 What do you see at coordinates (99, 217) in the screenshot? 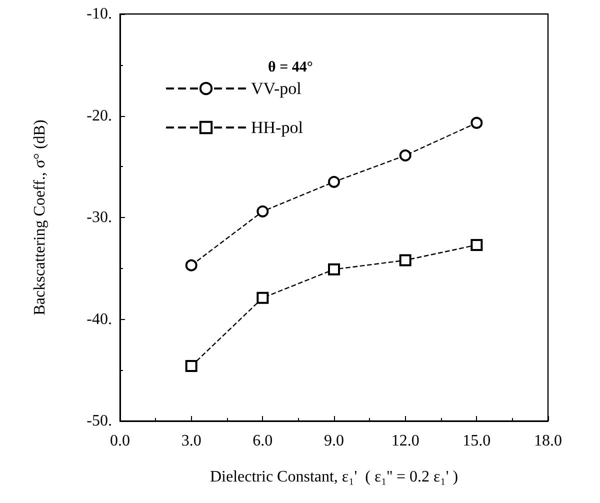
I see `y-tick-label: -30.` at bounding box center [99, 217].